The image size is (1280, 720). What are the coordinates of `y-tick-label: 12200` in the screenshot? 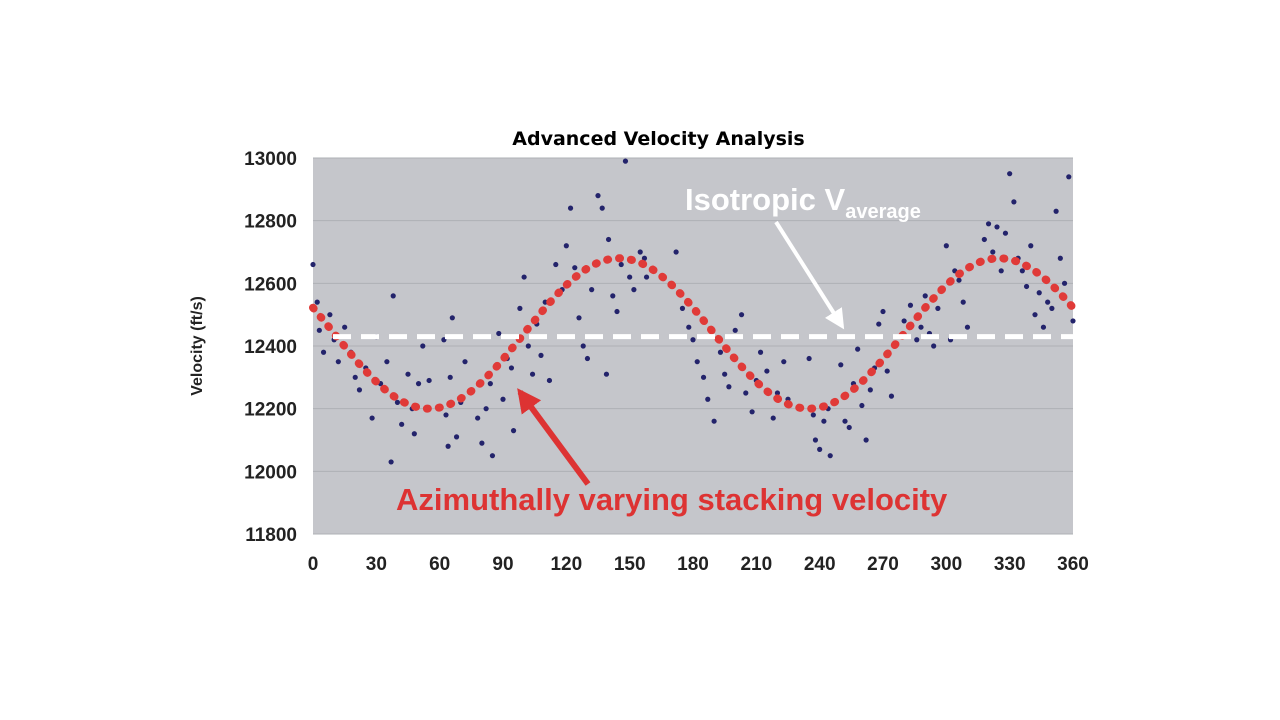 It's located at (270, 410).